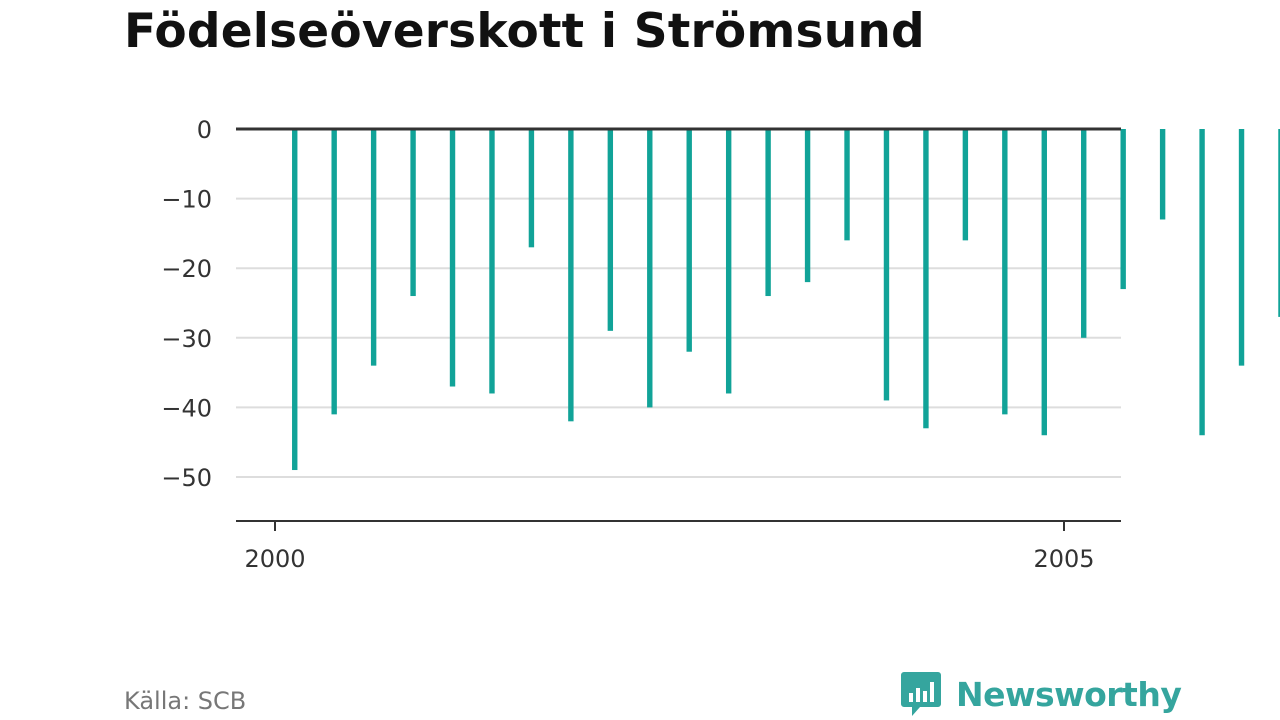 This screenshot has height=720, width=1280. Describe the element at coordinates (921, 694) in the screenshot. I see `bar-chart-icon` at that location.